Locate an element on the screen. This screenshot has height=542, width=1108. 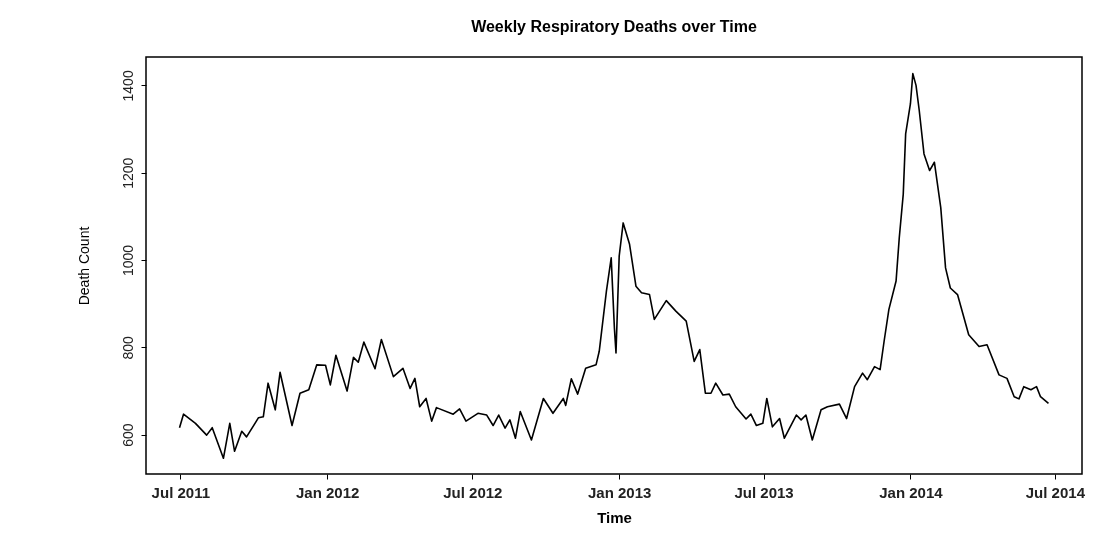
y-tick-label: 1000 is located at coordinates (127, 260).